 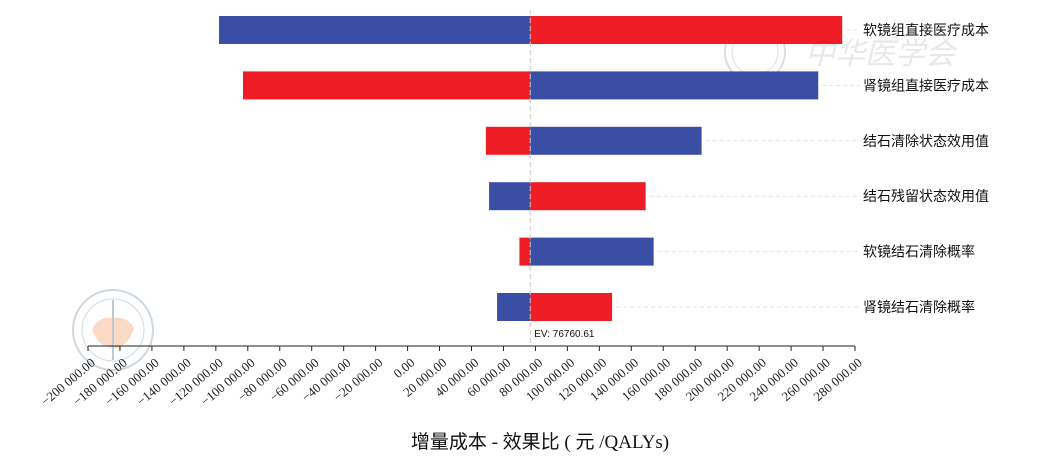 I want to click on category-label: 肾镜结石清除概率, so click(x=919, y=307).